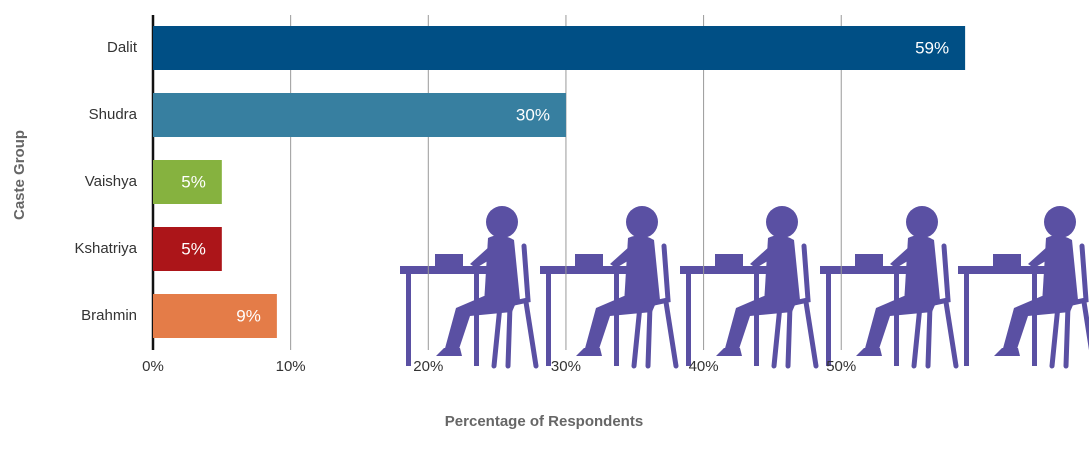  I want to click on value-label: 9%, so click(248, 315).